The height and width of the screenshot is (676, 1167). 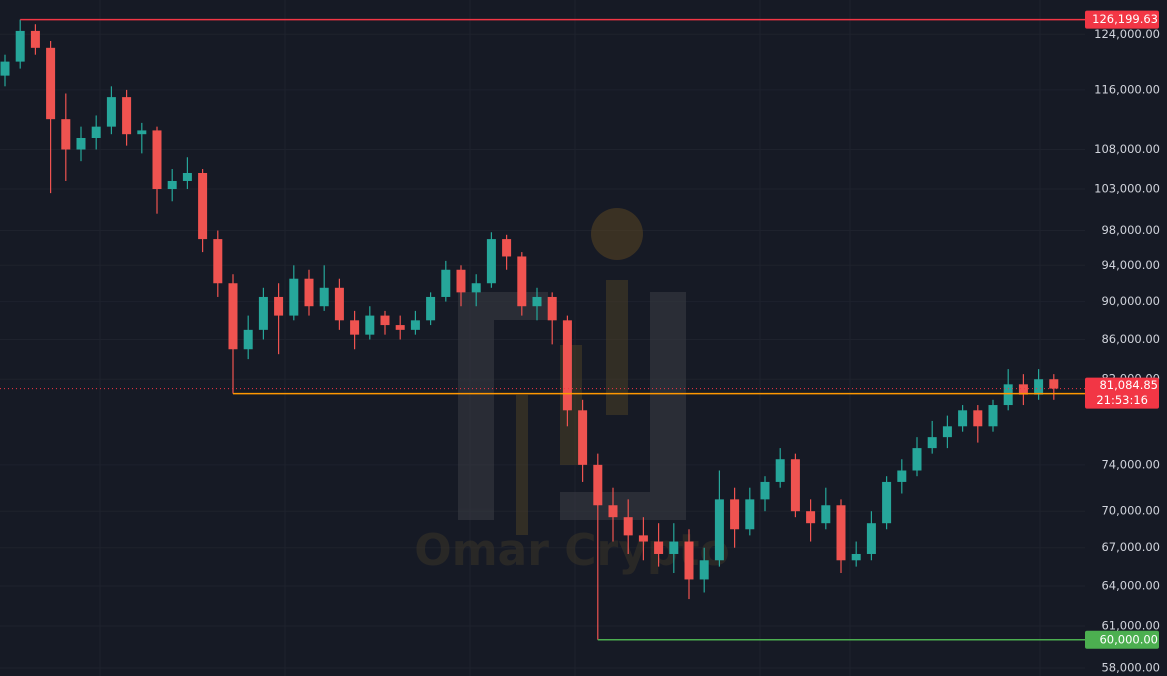 What do you see at coordinates (1130, 585) in the screenshot?
I see `y-tick-label: 64,000.00` at bounding box center [1130, 585].